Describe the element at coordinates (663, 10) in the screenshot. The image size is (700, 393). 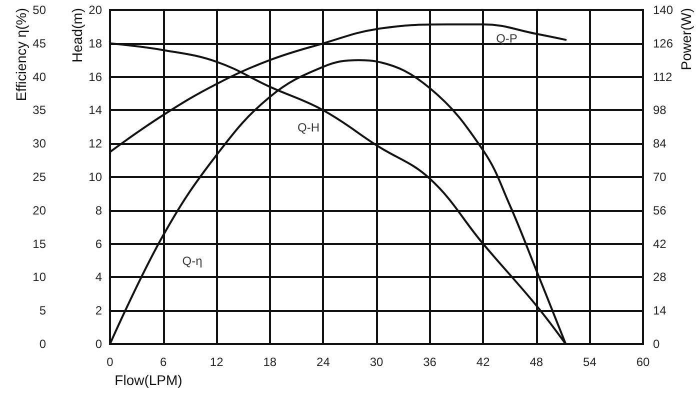
I see `y2-tick-label: 140` at that location.